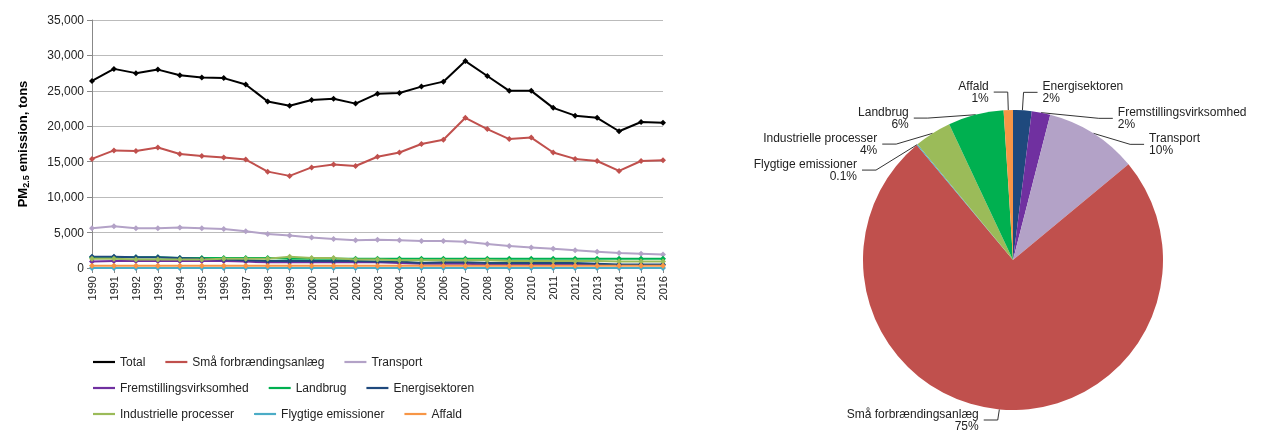  I want to click on legend-label: Energisektoren, so click(434, 388).